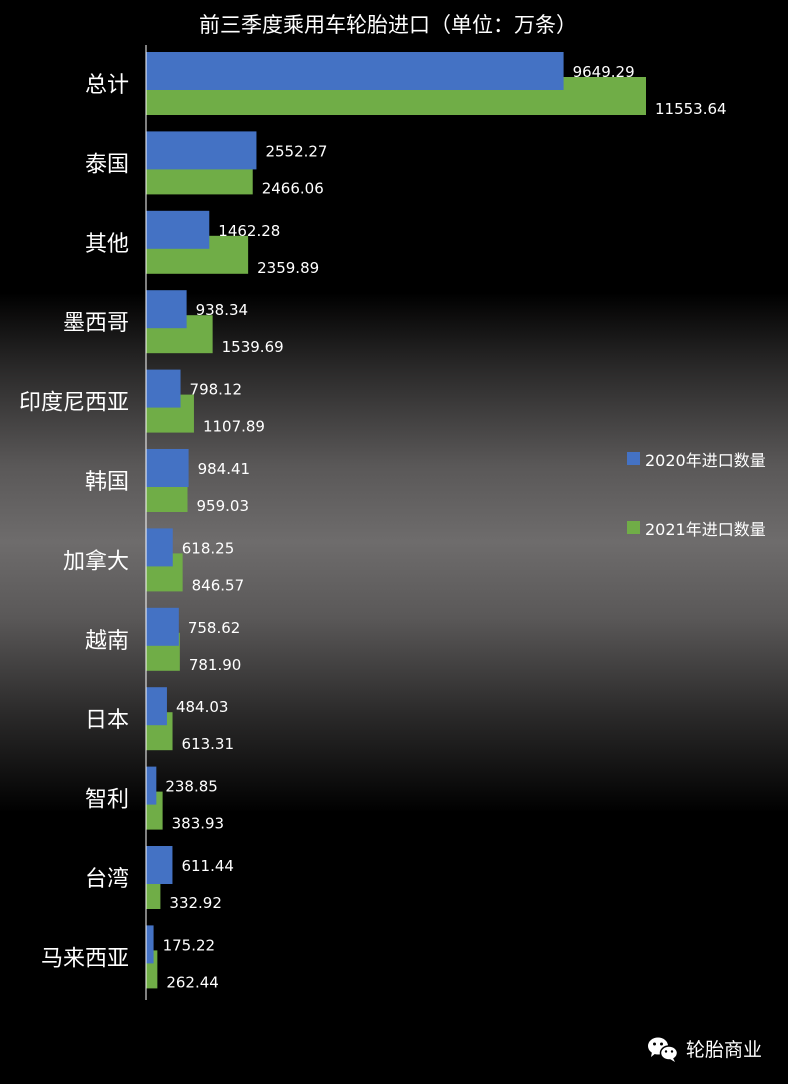 This screenshot has height=1084, width=788. Describe the element at coordinates (296, 151) in the screenshot. I see `value-label-2020-1: 2552.27` at that location.